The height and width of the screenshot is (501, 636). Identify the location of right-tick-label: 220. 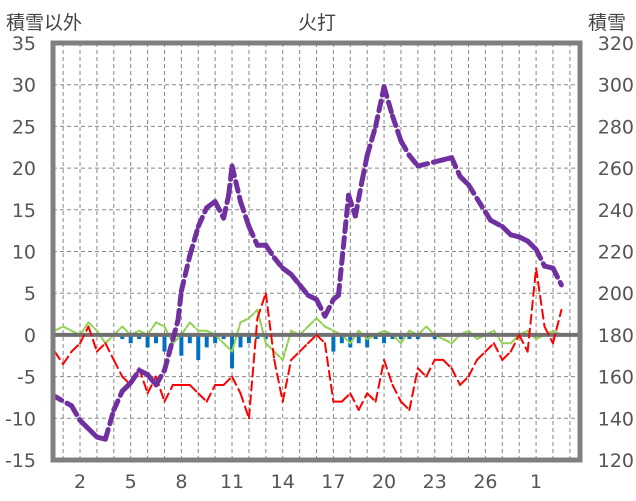
(616, 253).